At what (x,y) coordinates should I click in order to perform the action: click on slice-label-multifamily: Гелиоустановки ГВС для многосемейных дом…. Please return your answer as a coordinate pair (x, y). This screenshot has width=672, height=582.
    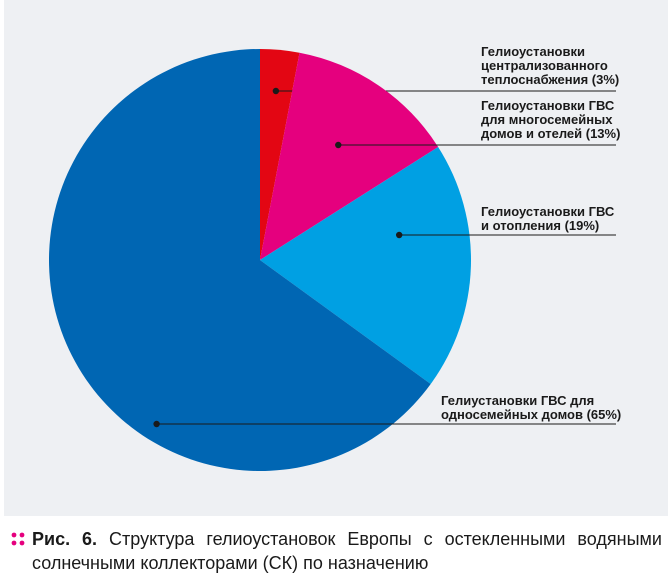
    Looking at the image, I should click on (551, 119).